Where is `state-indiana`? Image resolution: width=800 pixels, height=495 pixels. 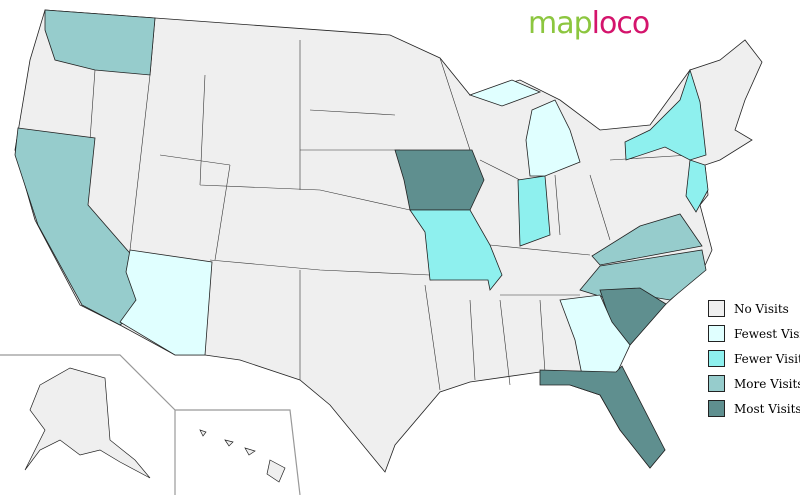
state-indiana is located at coordinates (534, 211).